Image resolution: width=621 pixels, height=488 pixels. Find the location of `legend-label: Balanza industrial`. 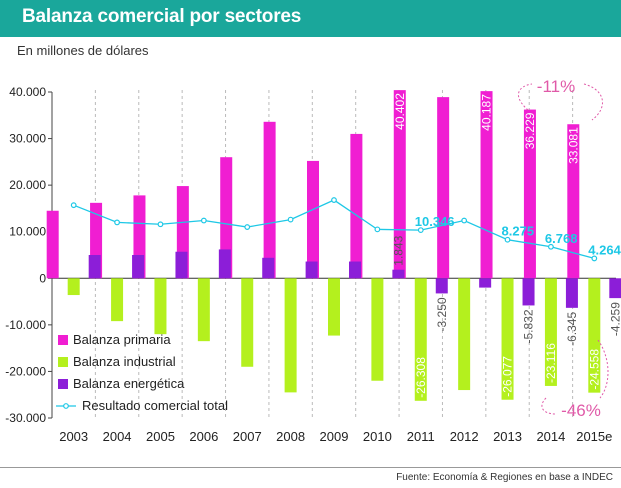

legend-label: Balanza industrial is located at coordinates (124, 361).